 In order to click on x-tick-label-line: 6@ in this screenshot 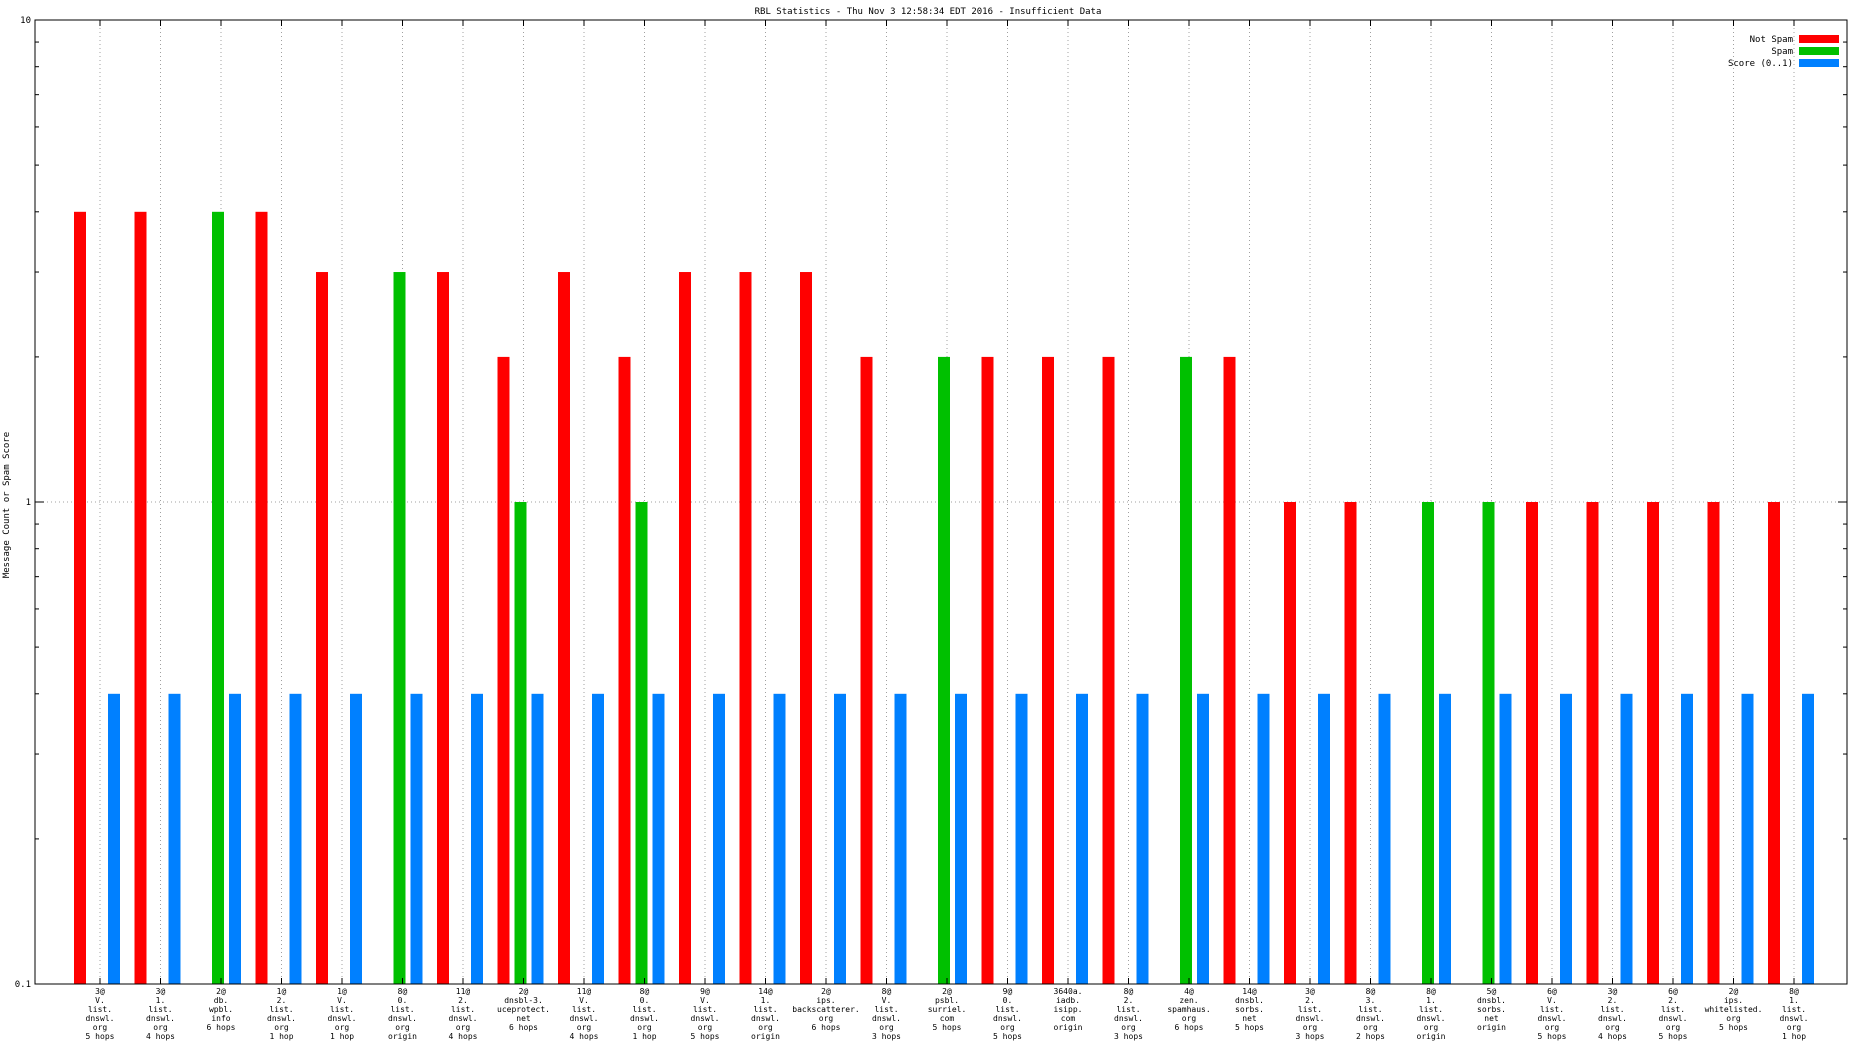, I will do `click(1673, 991)`.